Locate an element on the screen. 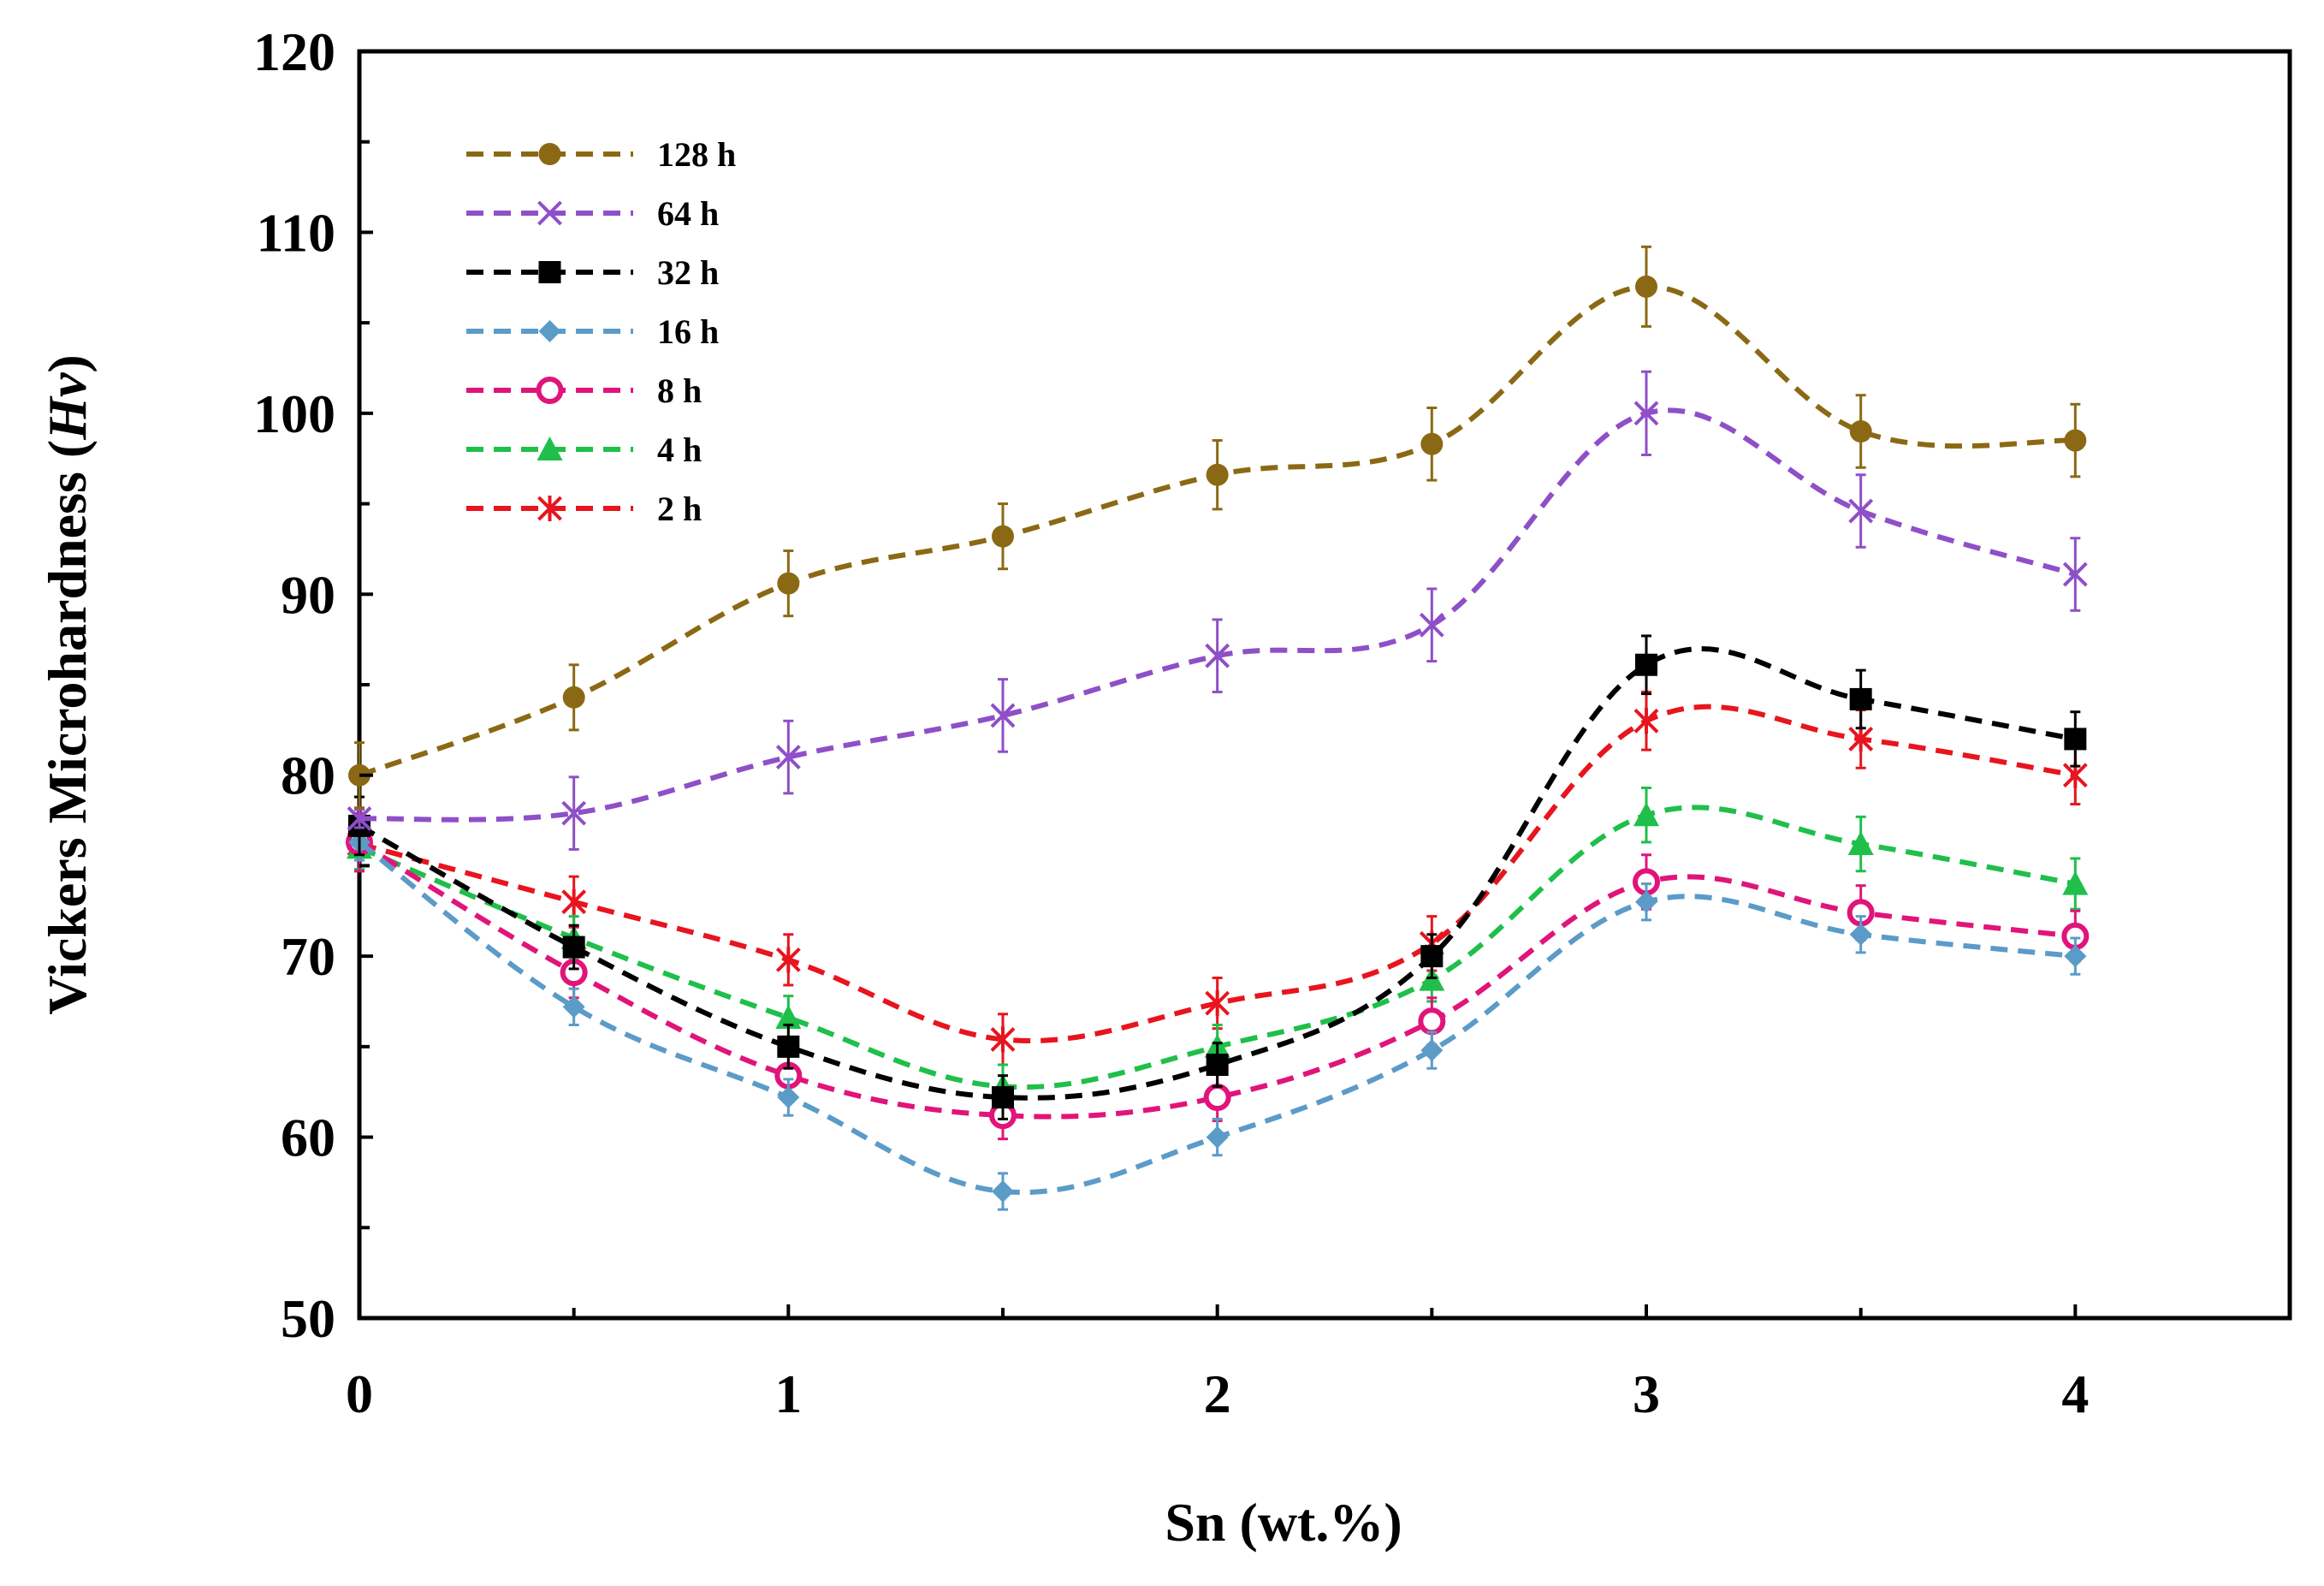 The image size is (2324, 1586). y-axis-title-prefix: Vickers Microhardness ( is located at coordinates (67, 727).